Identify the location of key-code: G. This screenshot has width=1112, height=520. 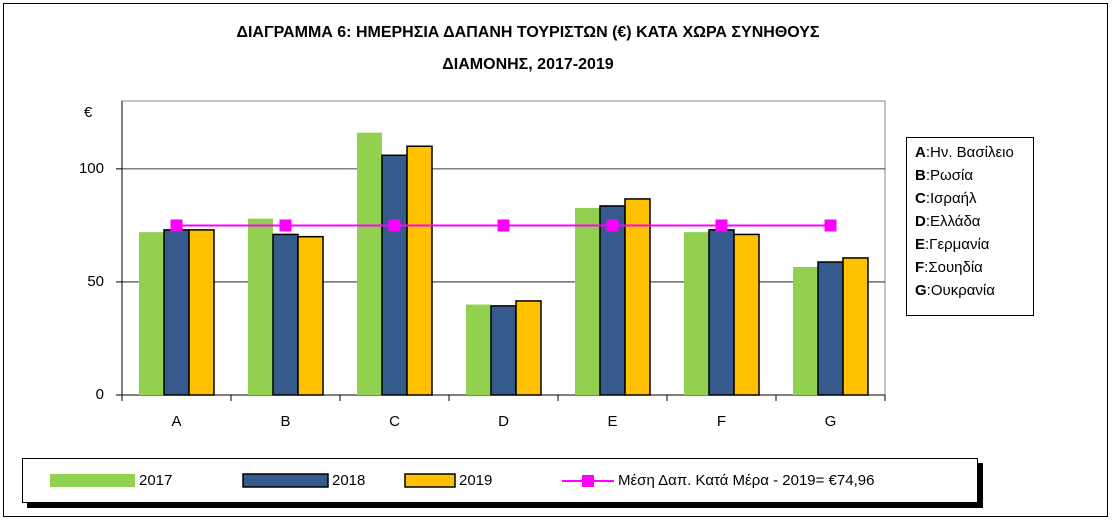
(921, 290).